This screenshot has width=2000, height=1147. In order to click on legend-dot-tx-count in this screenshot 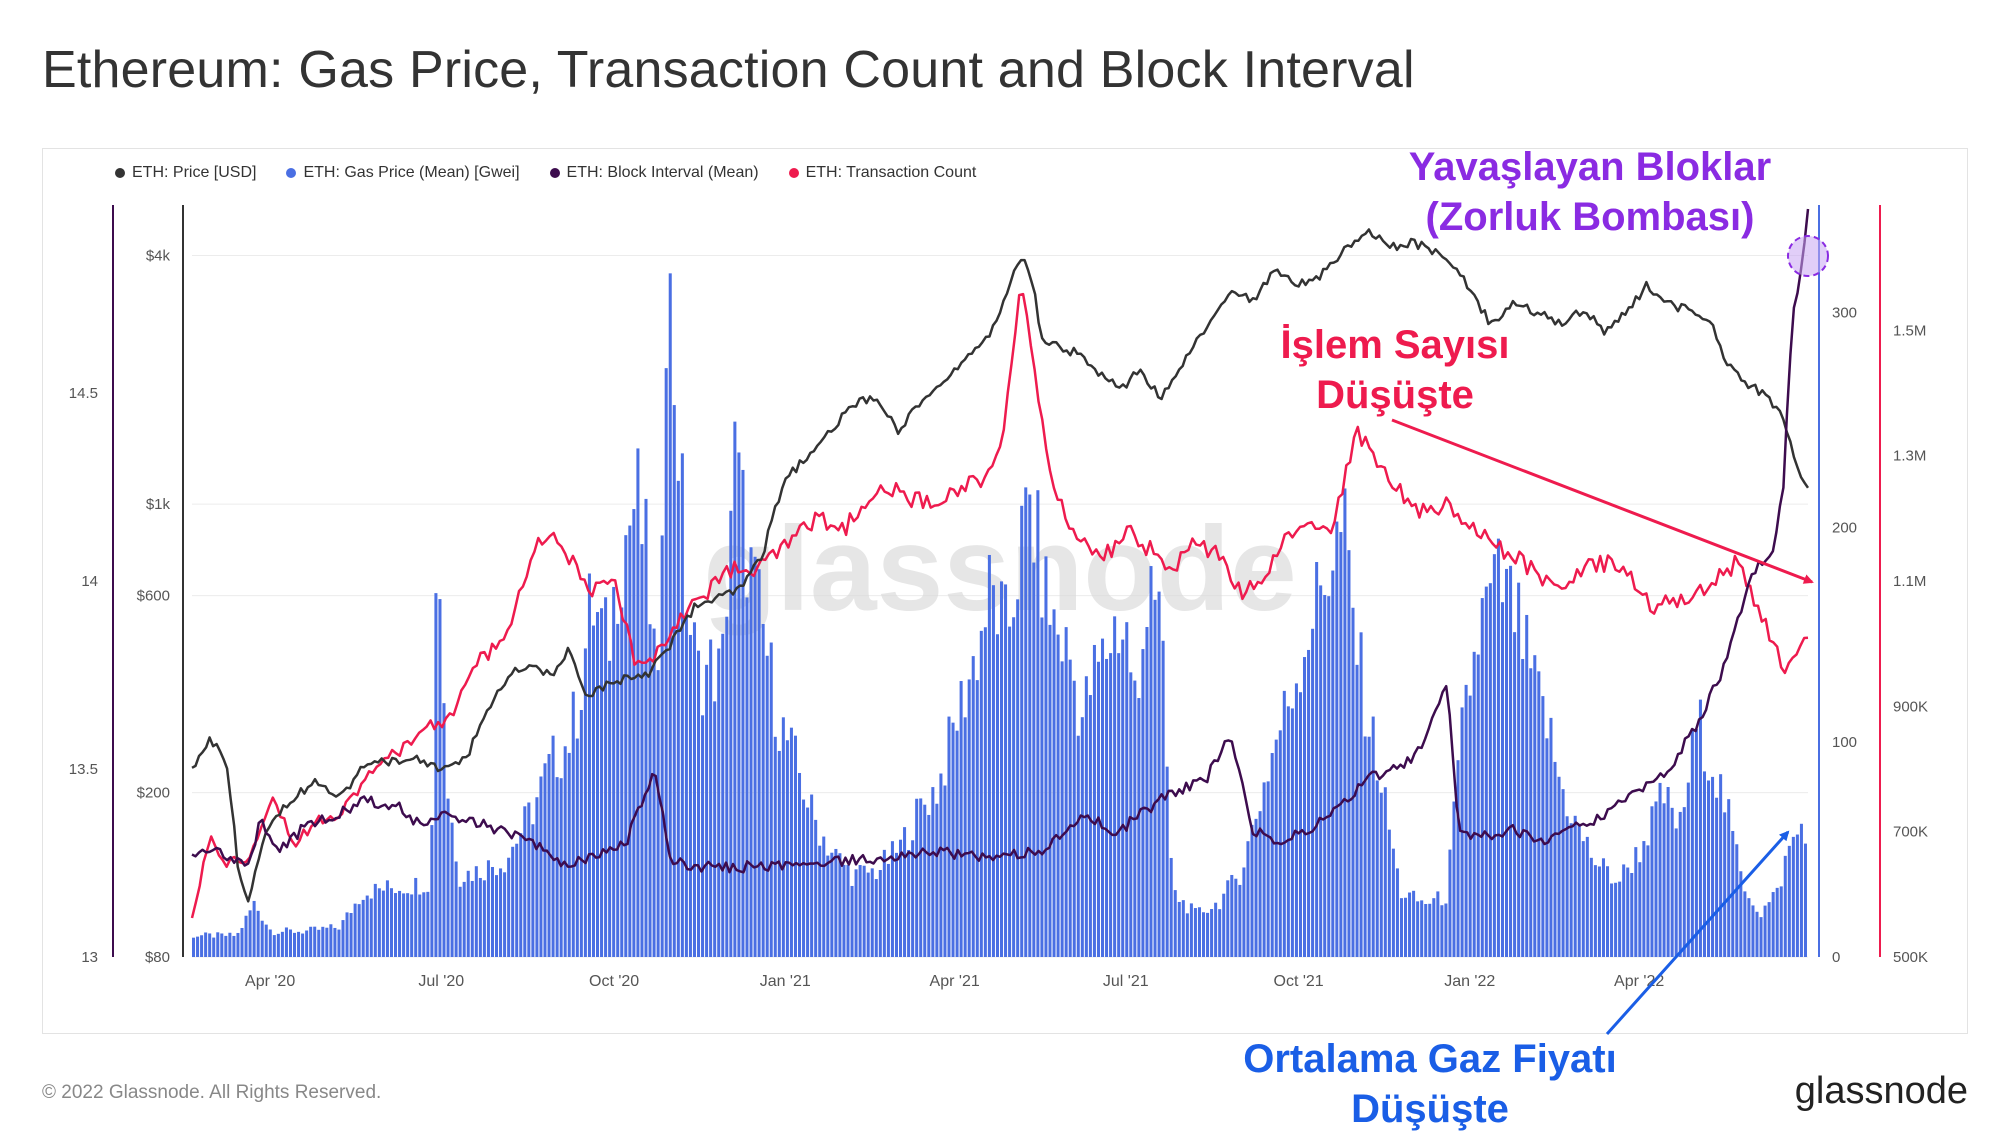, I will do `click(793, 173)`.